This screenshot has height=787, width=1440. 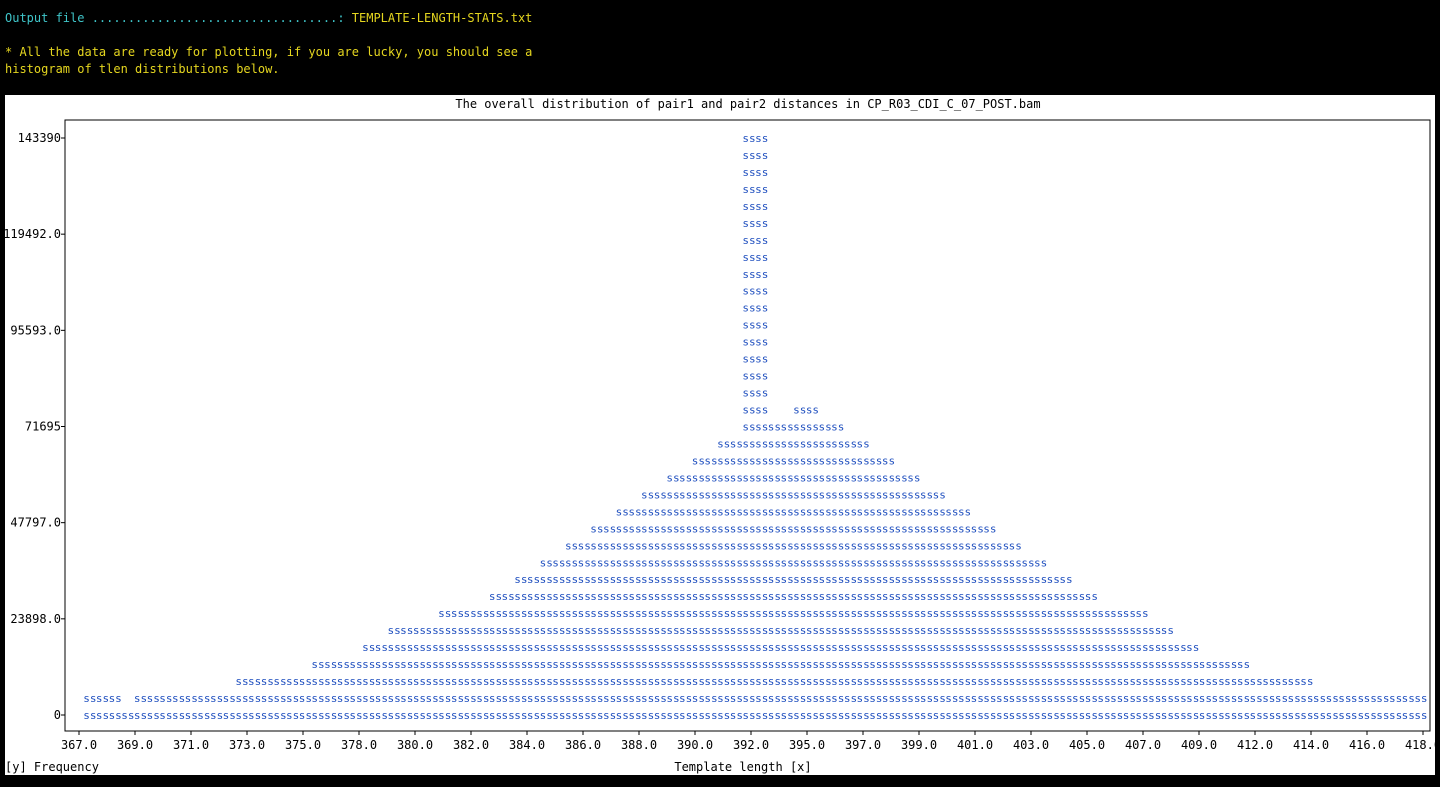 I want to click on histogram-bar: ss ss ss ss ss, so click(x=368, y=681).